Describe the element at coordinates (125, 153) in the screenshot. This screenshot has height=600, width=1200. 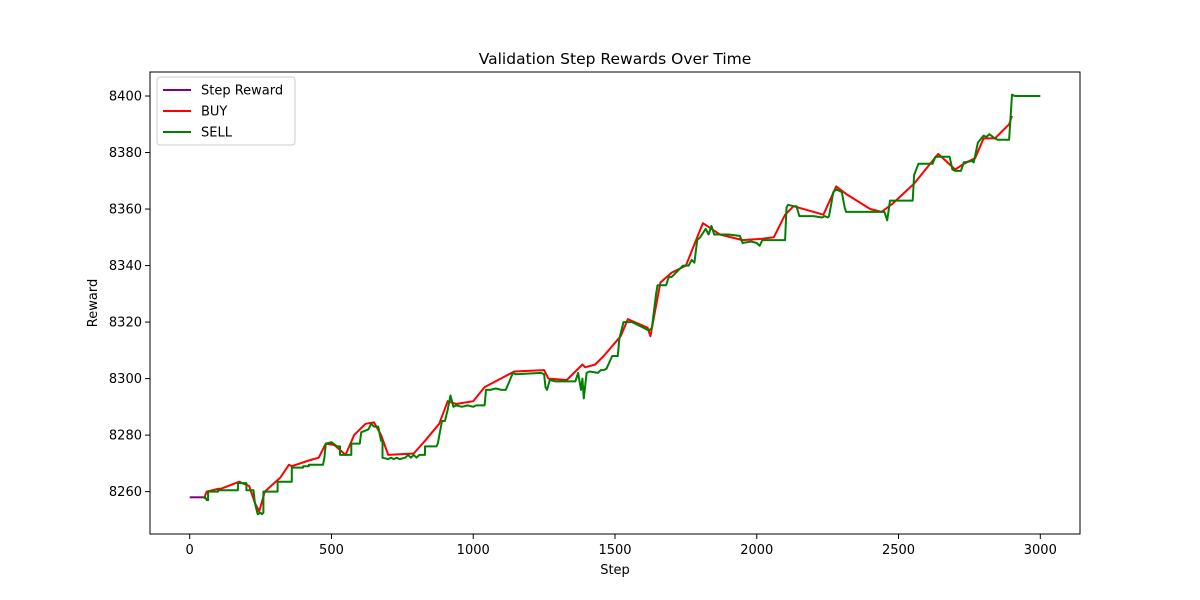
I see `y-tick-label: 8380` at that location.